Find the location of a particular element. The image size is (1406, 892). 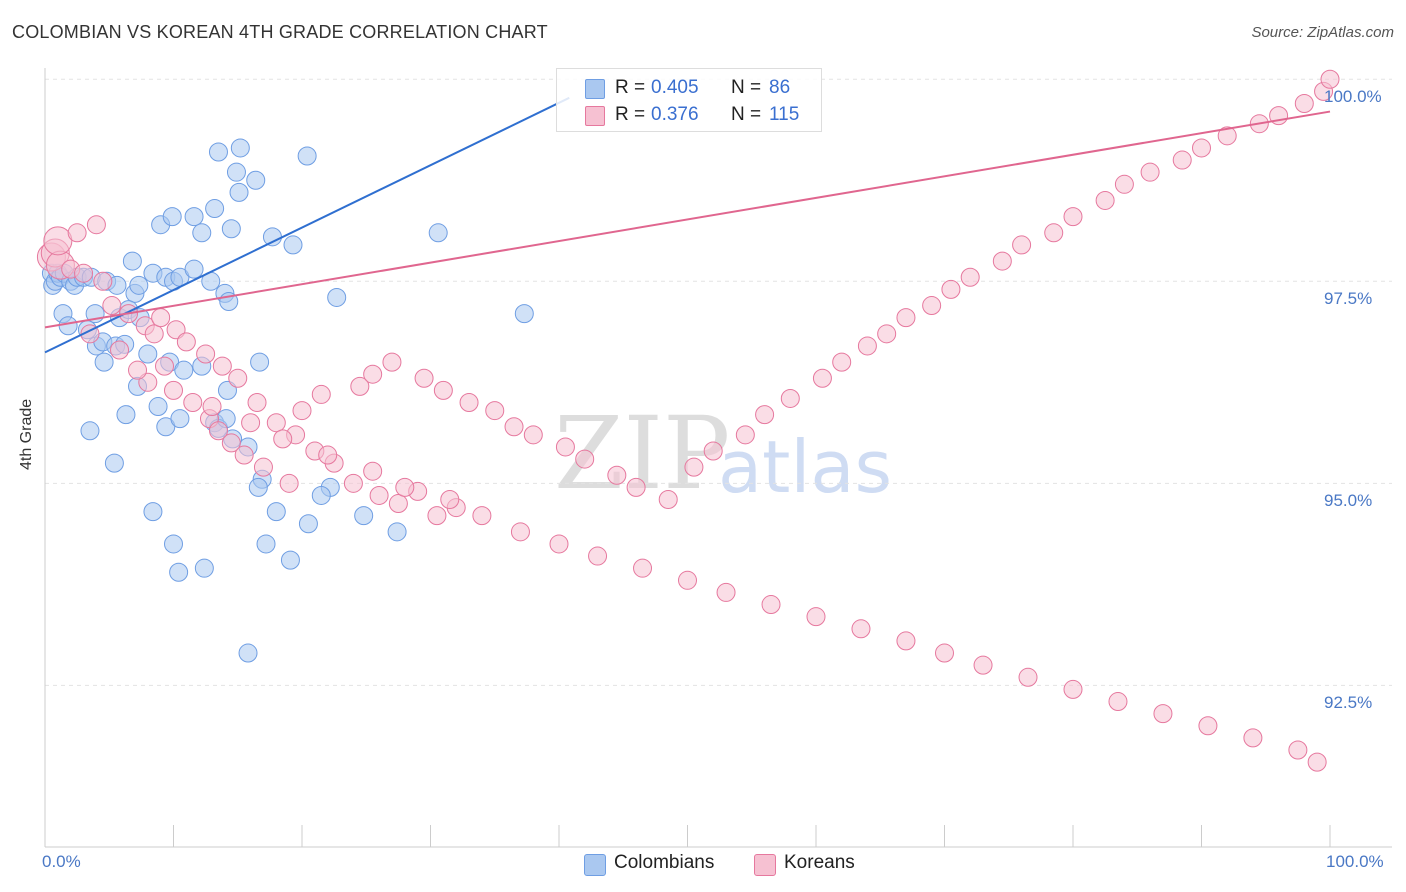

legend-r-value: 0.376 is located at coordinates (675, 114).